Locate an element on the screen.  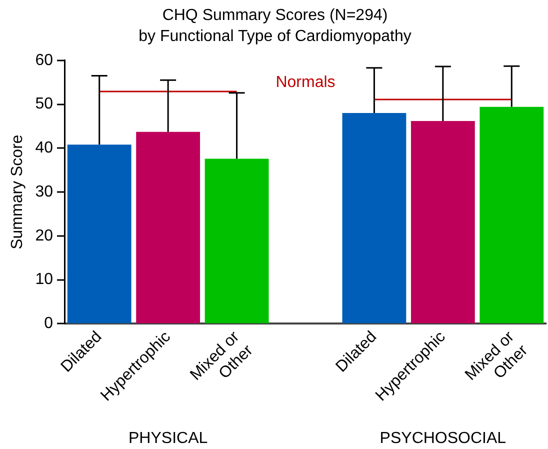
y-axis-title: Summary Score is located at coordinates (17, 192).